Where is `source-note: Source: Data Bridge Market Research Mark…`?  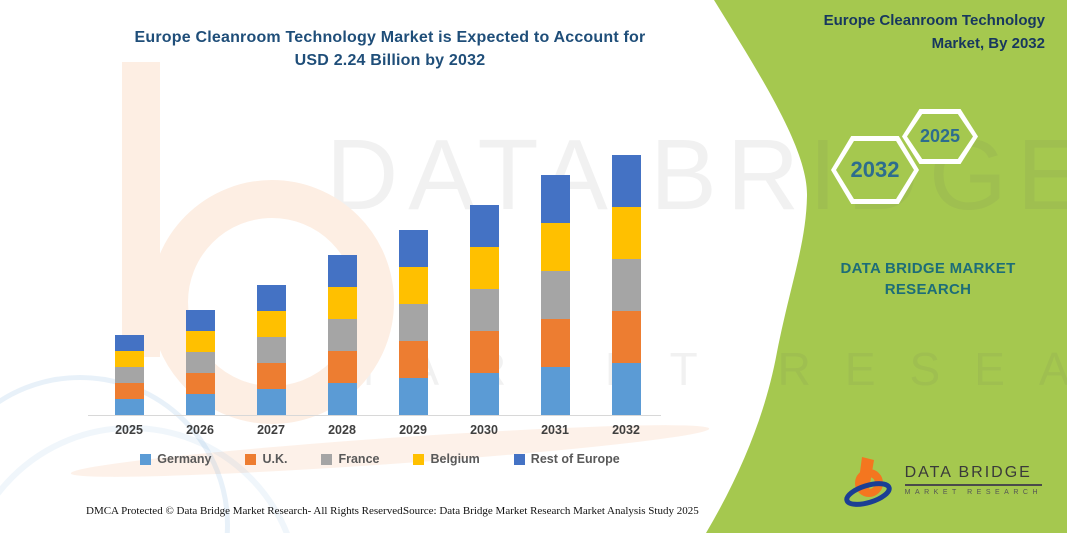
source-note: Source: Data Bridge Market Research Mark… is located at coordinates (551, 511).